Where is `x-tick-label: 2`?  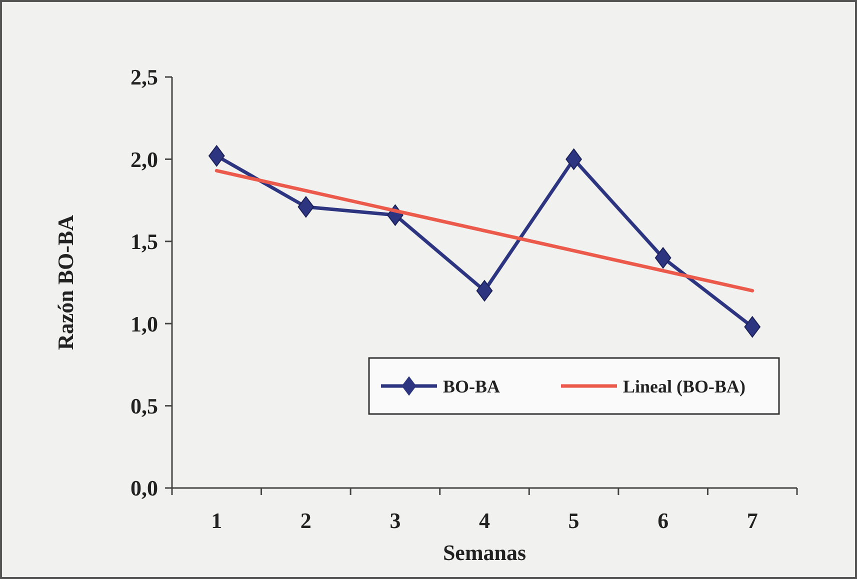
x-tick-label: 2 is located at coordinates (306, 520).